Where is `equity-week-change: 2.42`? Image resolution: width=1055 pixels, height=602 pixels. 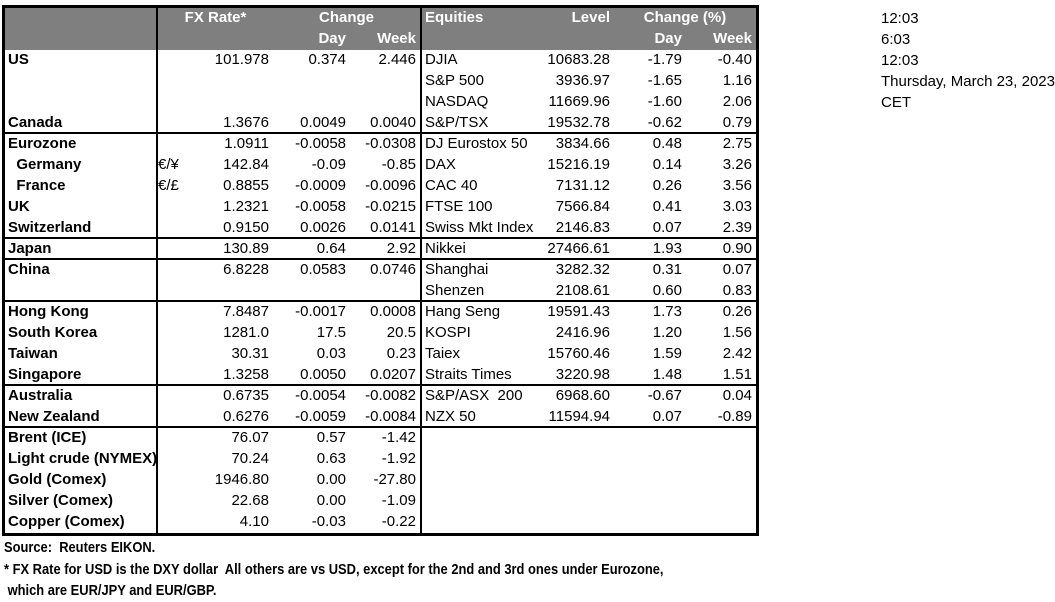 equity-week-change: 2.42 is located at coordinates (737, 353).